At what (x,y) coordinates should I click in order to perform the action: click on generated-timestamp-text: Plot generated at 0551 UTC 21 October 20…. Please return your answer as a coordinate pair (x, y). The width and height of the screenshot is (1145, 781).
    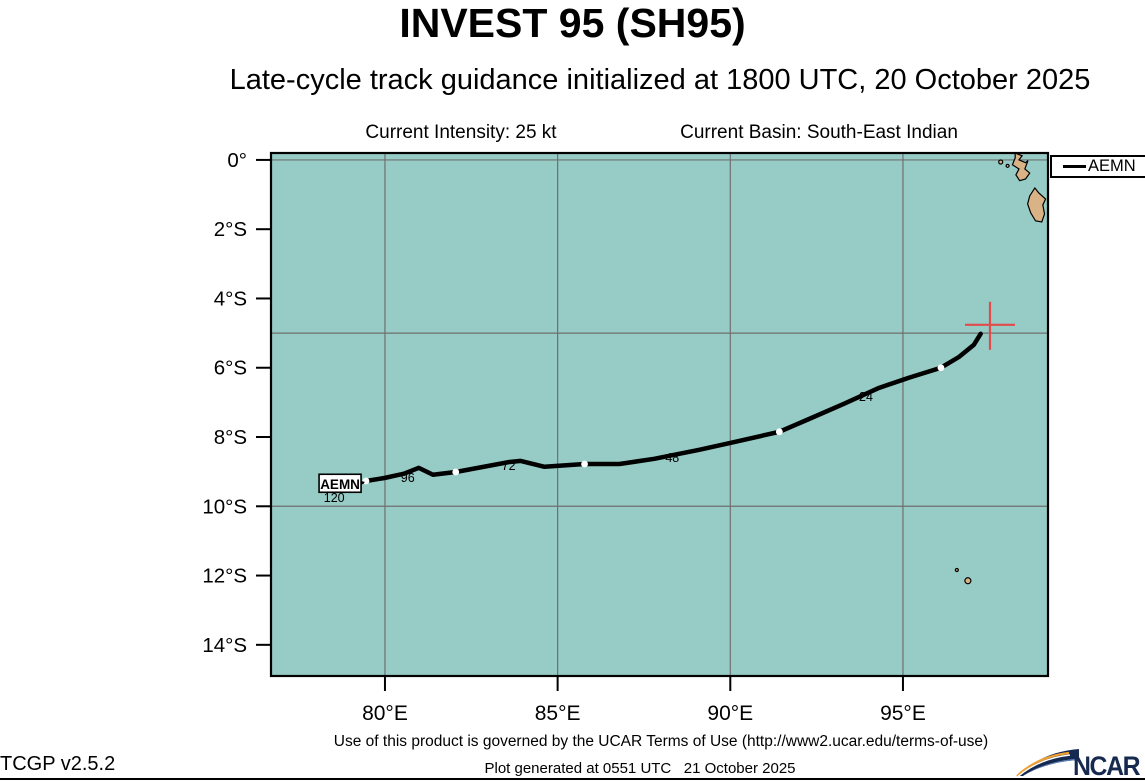
    Looking at the image, I should click on (639, 768).